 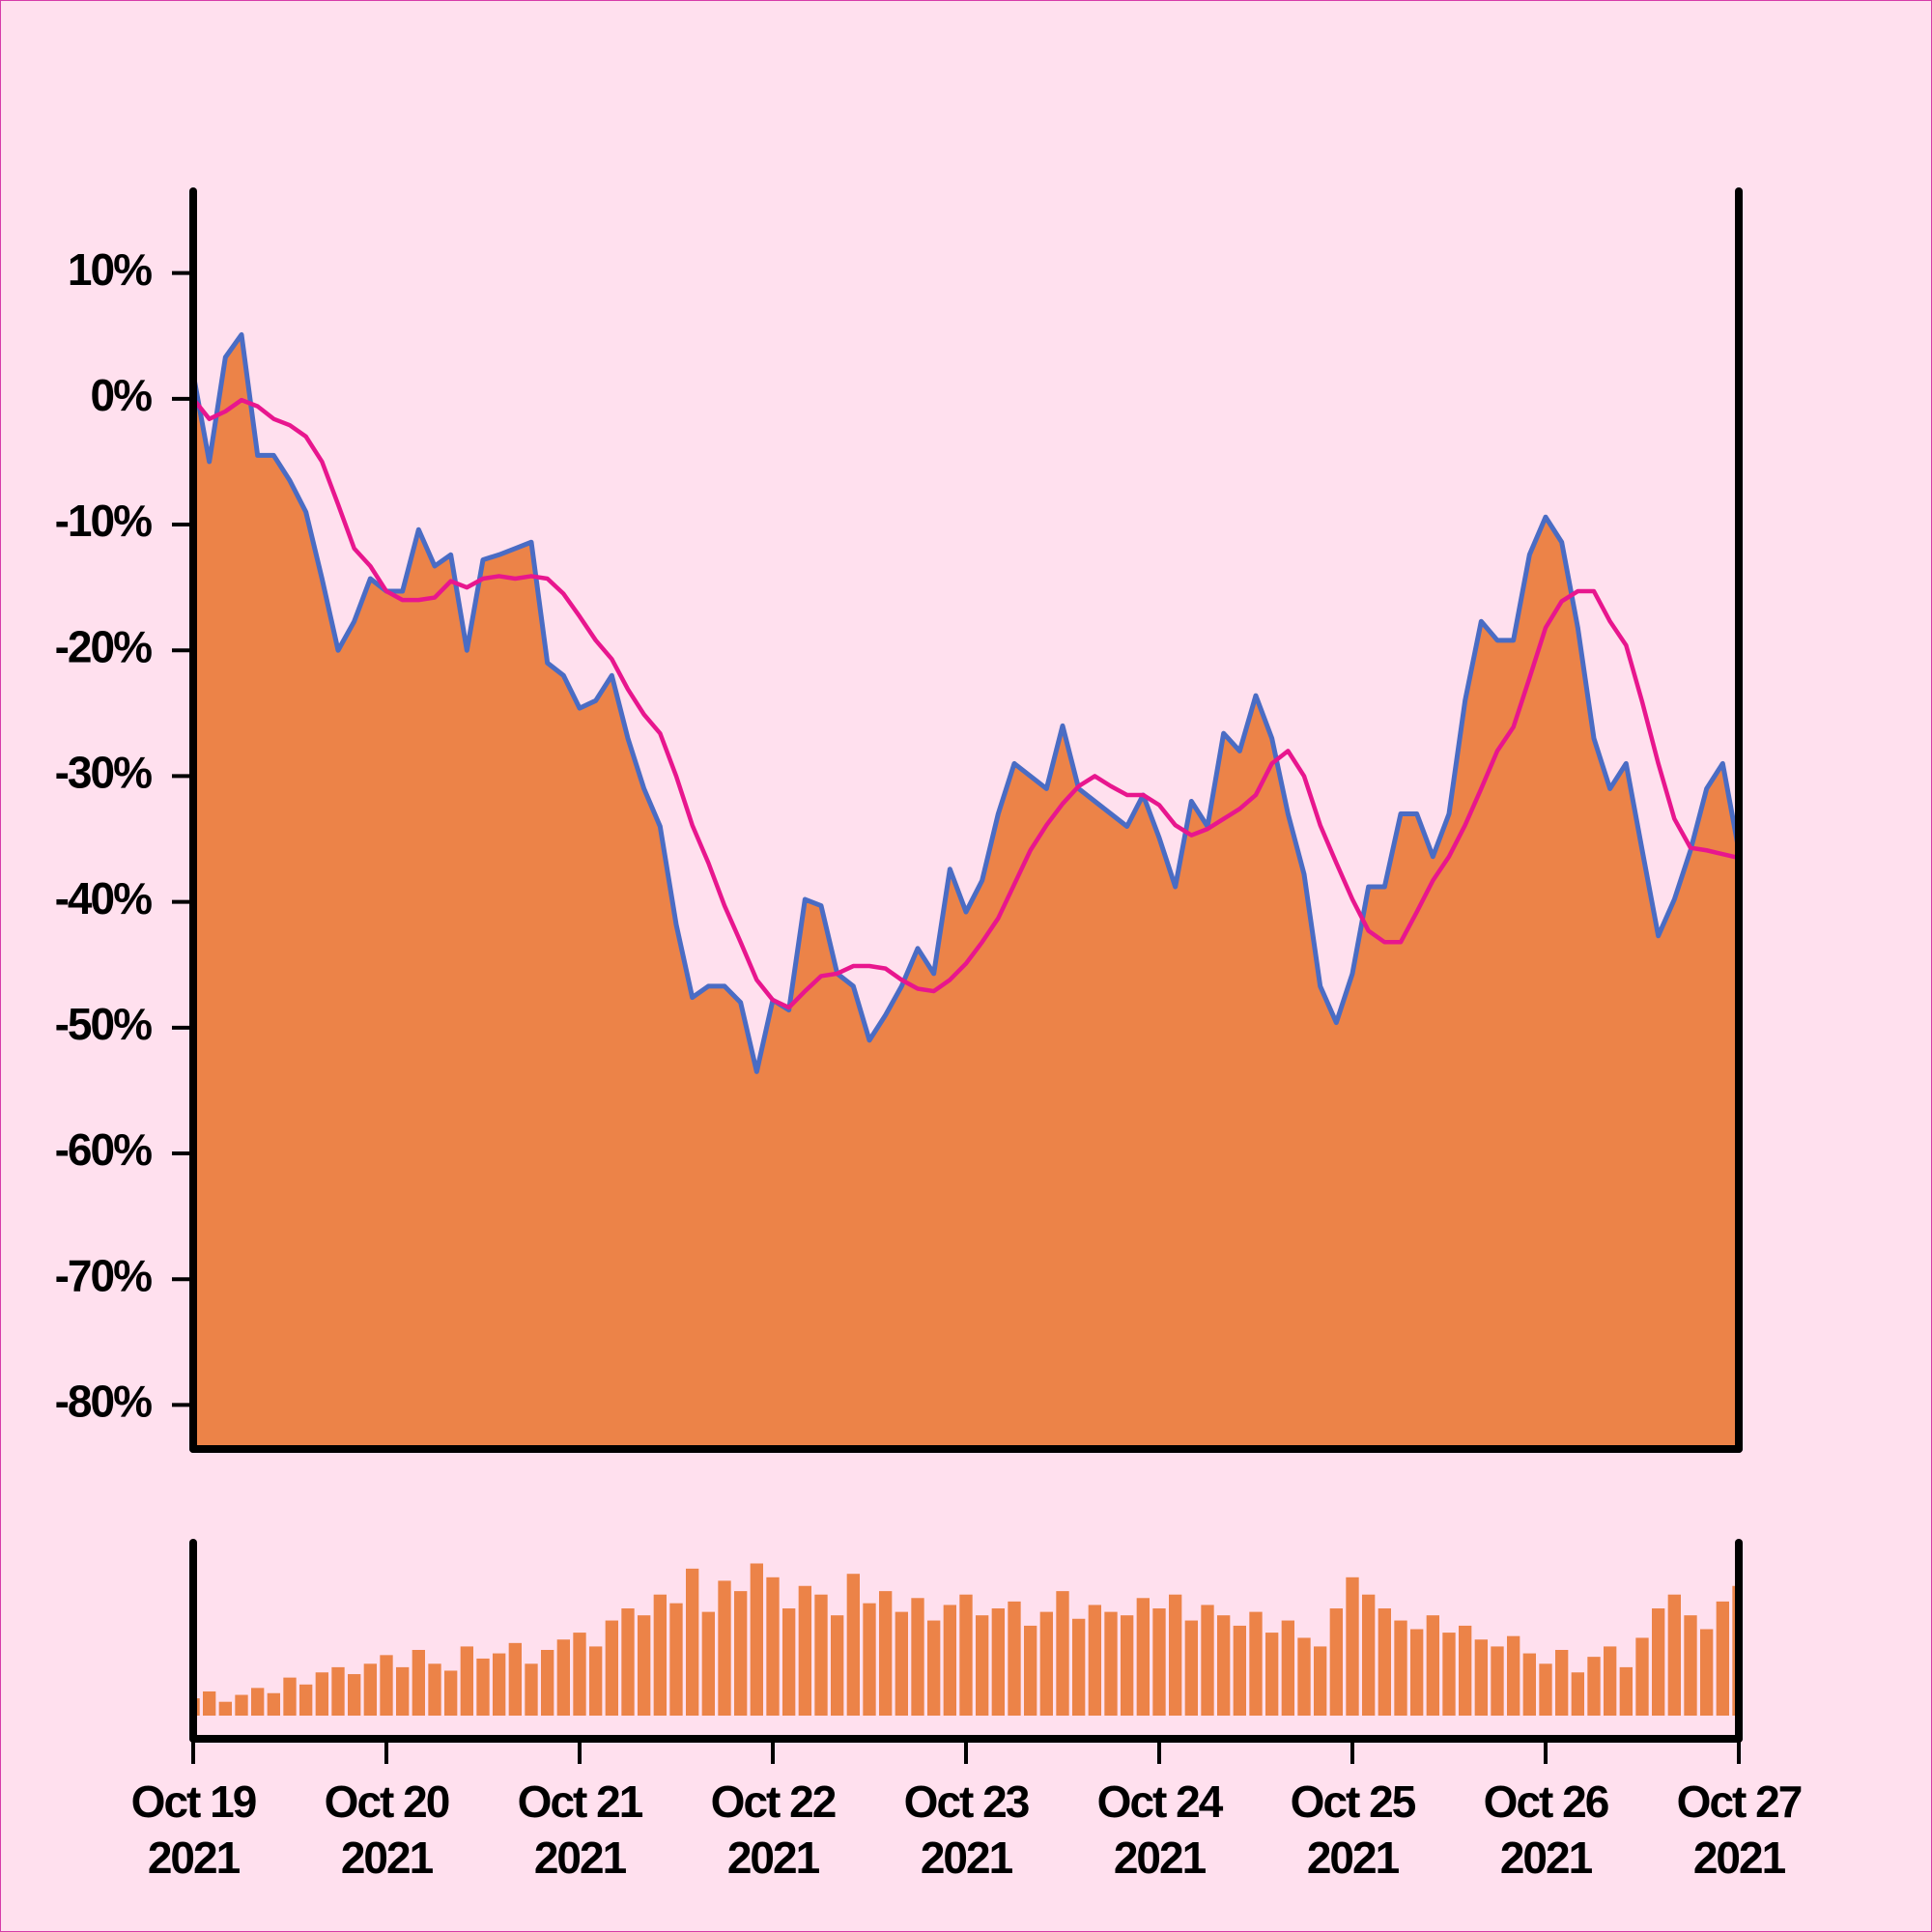 I want to click on x-tick-label: Oct 24 2021, so click(x=1160, y=1829).